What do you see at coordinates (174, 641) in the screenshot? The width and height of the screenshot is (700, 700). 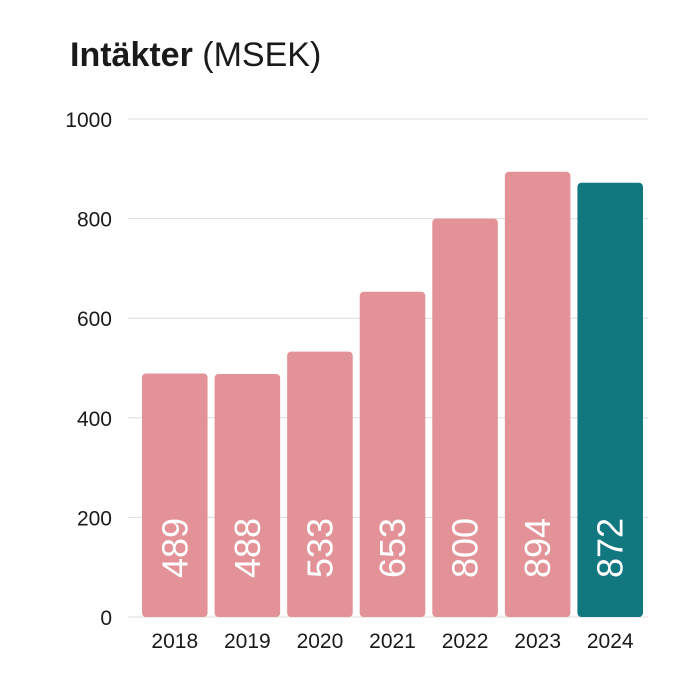 I see `x-tick-label: 2018` at bounding box center [174, 641].